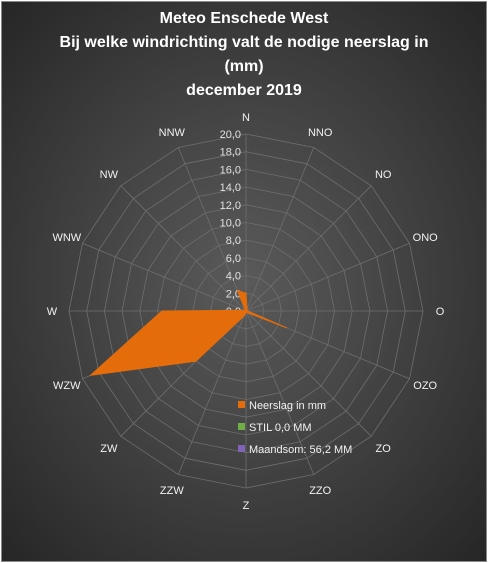 The height and width of the screenshot is (563, 488). I want to click on tick-label: 16,0, so click(230, 170).